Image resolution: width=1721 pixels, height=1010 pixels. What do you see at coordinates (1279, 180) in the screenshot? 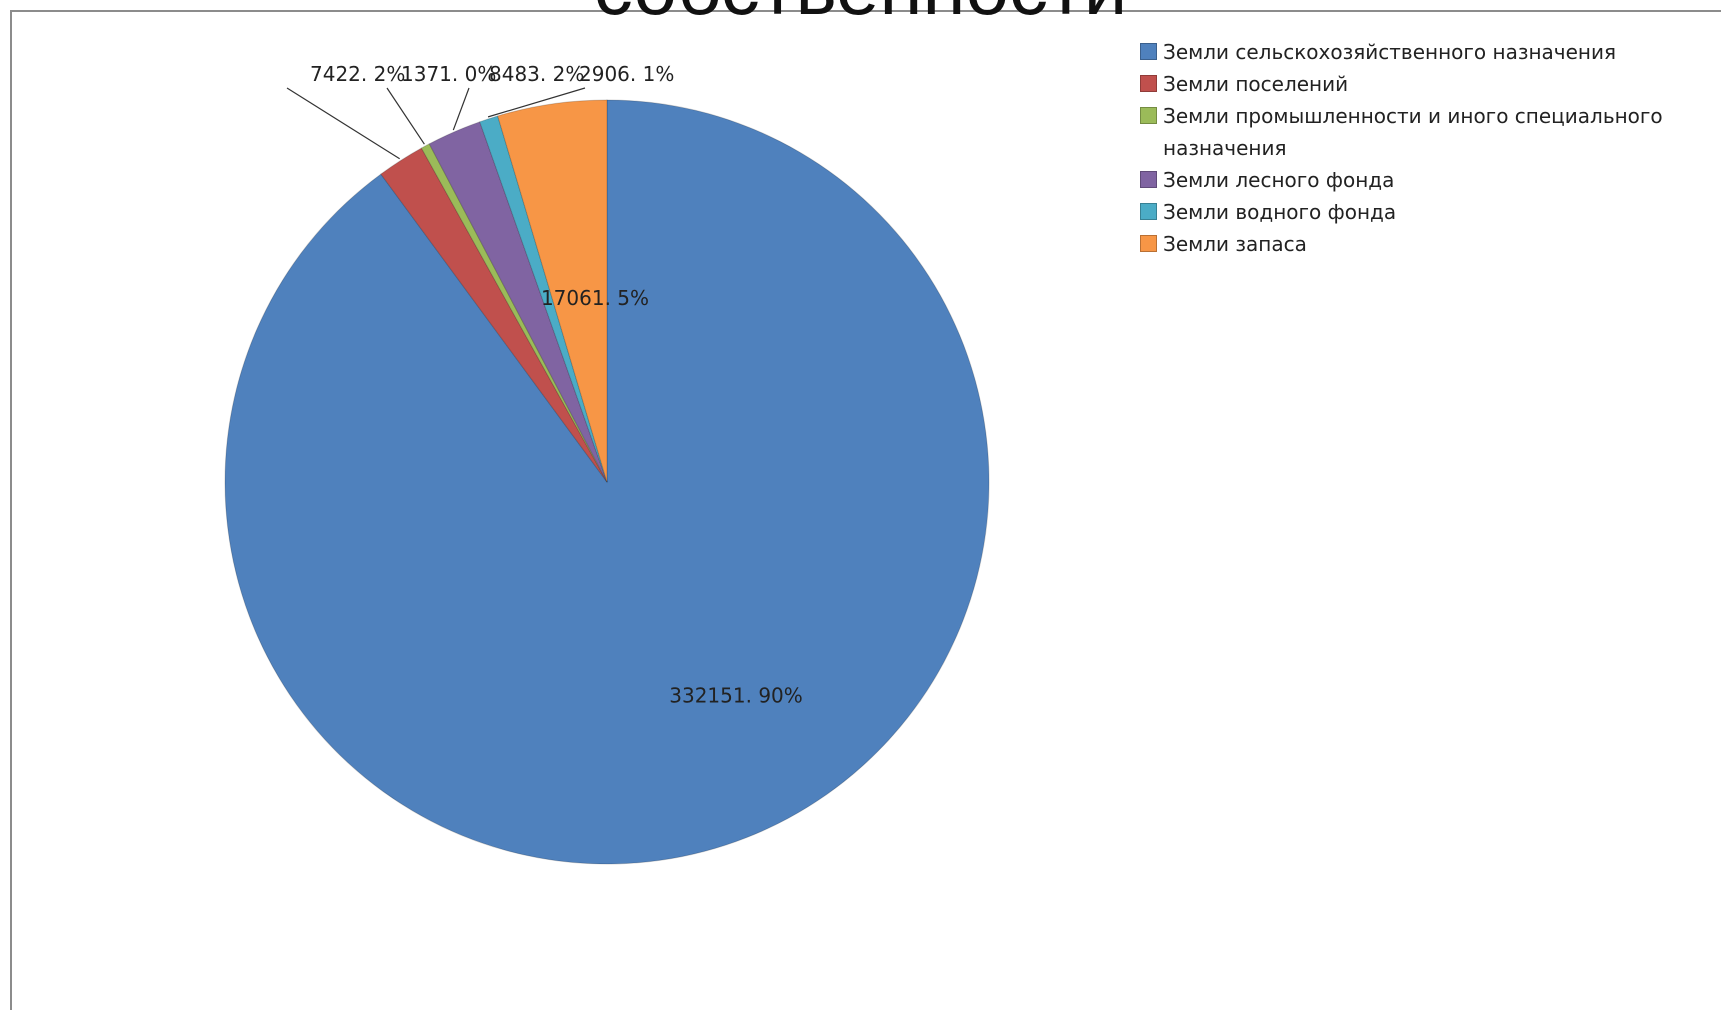
I see `legend-label: Земли лесного фонда` at bounding box center [1279, 180].